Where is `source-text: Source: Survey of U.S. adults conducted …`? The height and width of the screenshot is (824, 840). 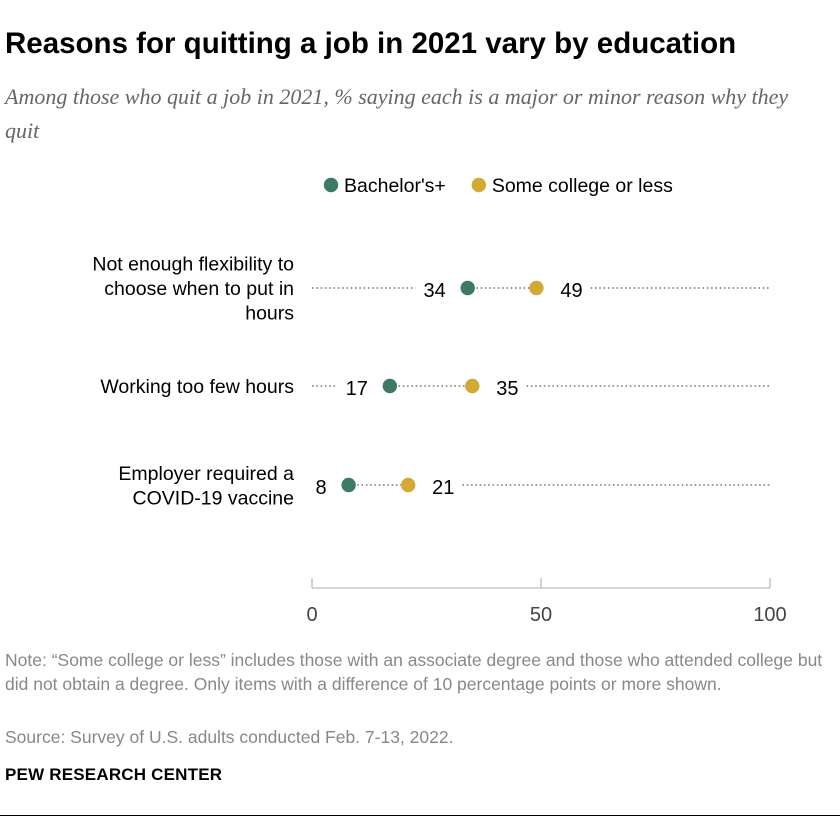 source-text: Source: Survey of U.S. adults conducted … is located at coordinates (229, 737).